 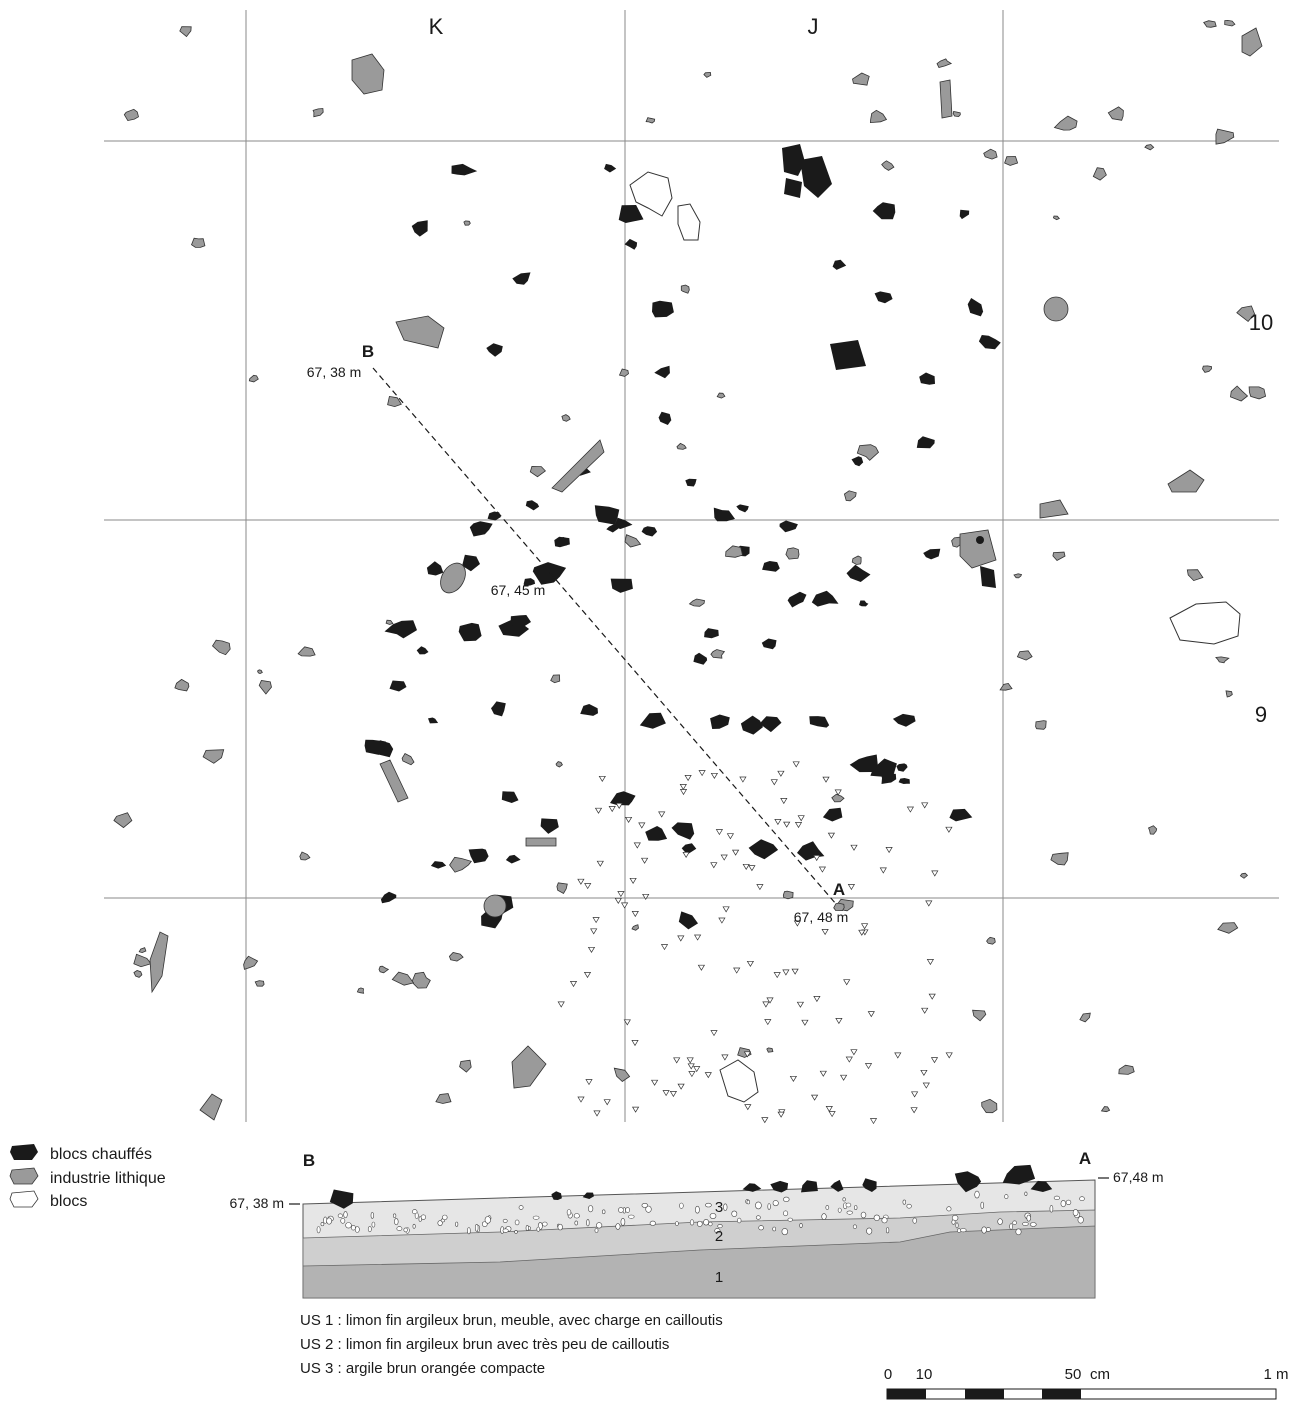 I want to click on block-shape, so click(x=739, y=1081).